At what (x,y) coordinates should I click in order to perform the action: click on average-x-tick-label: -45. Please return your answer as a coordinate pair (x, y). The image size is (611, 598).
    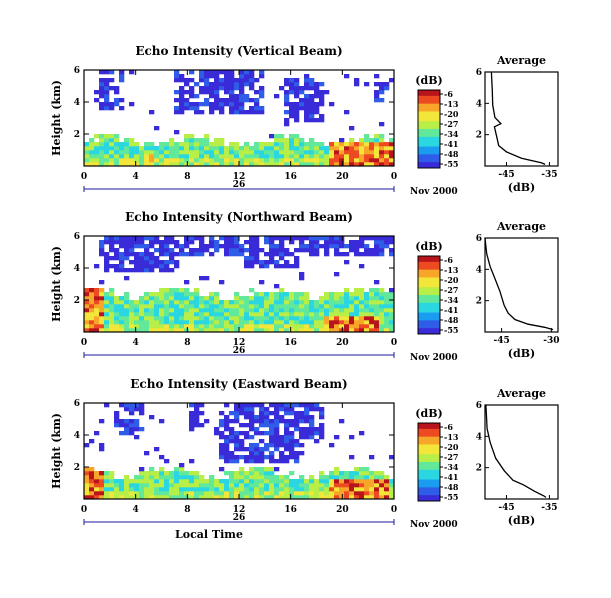
    Looking at the image, I should click on (501, 341).